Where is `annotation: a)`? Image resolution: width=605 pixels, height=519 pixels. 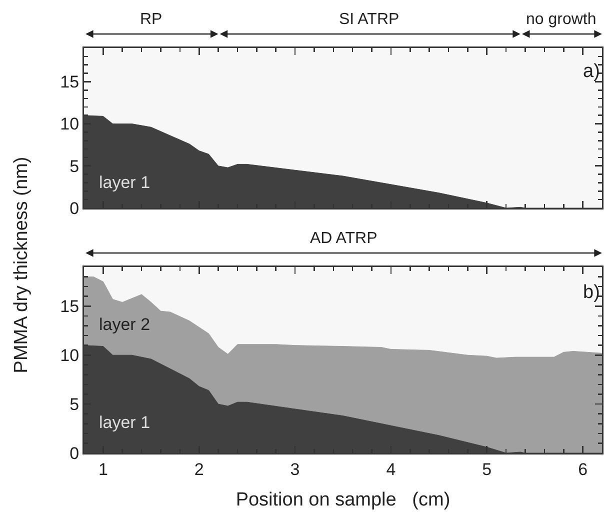 annotation: a) is located at coordinates (591, 71).